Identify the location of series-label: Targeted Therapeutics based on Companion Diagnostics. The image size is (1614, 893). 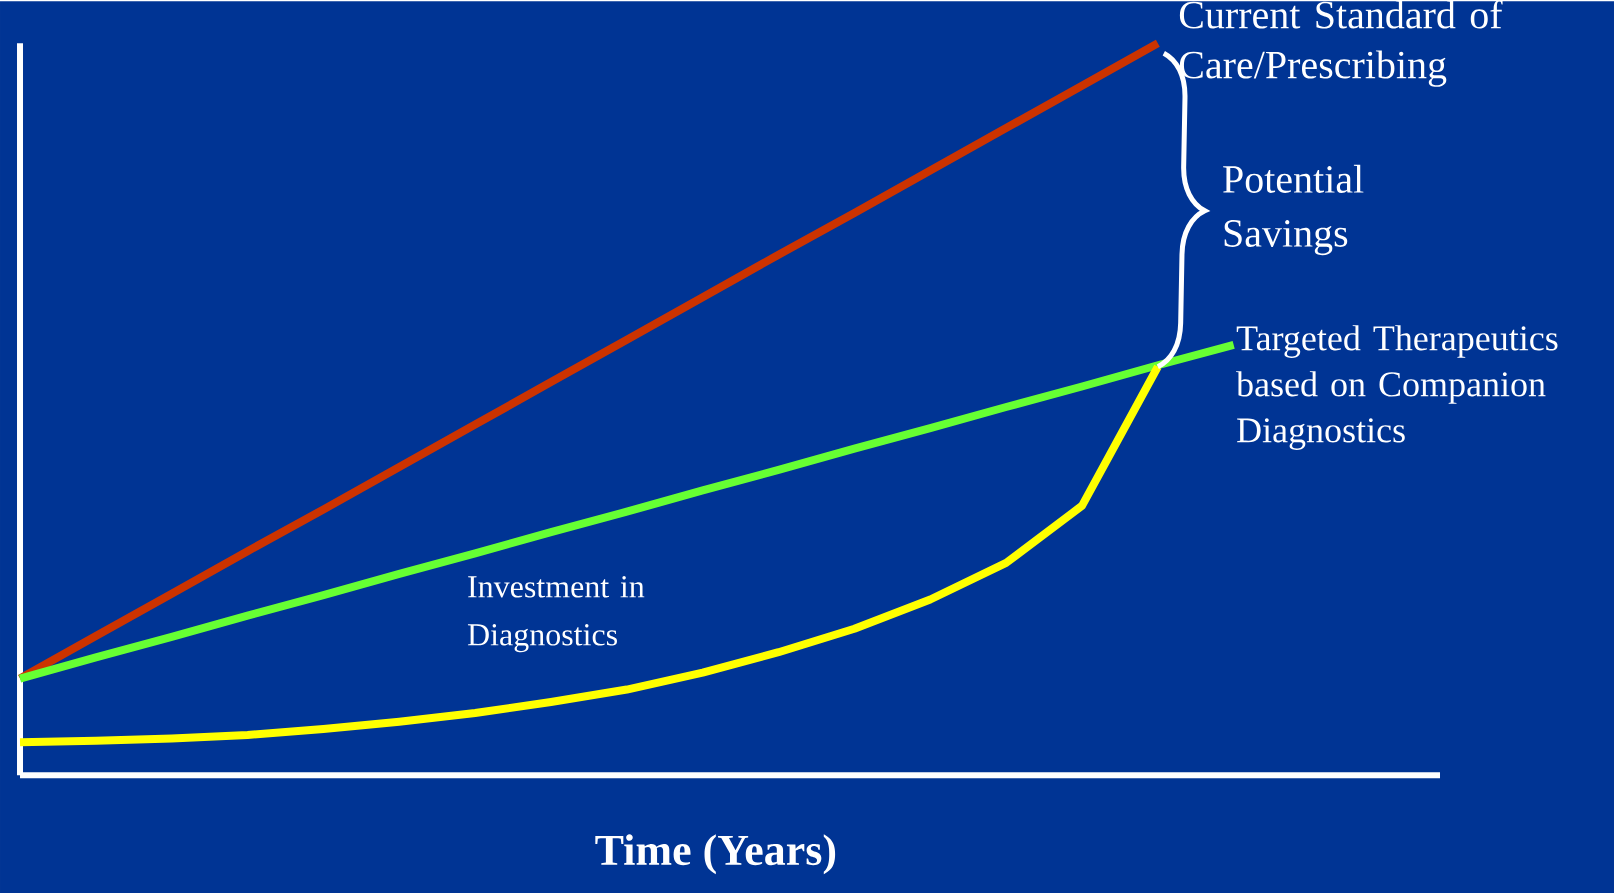
(1397, 387).